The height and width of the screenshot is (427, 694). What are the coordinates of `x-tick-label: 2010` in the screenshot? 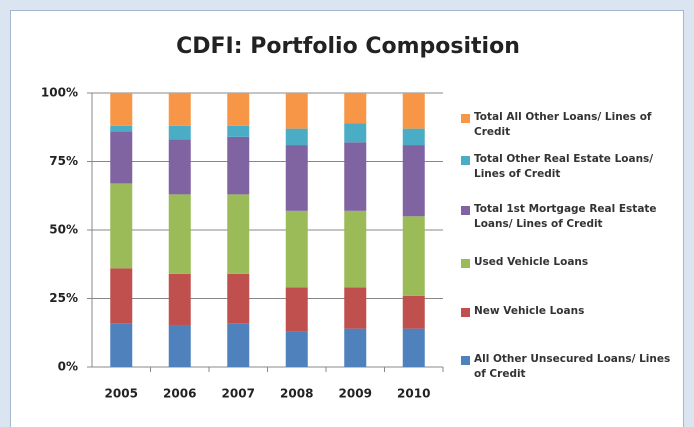 It's located at (413, 394).